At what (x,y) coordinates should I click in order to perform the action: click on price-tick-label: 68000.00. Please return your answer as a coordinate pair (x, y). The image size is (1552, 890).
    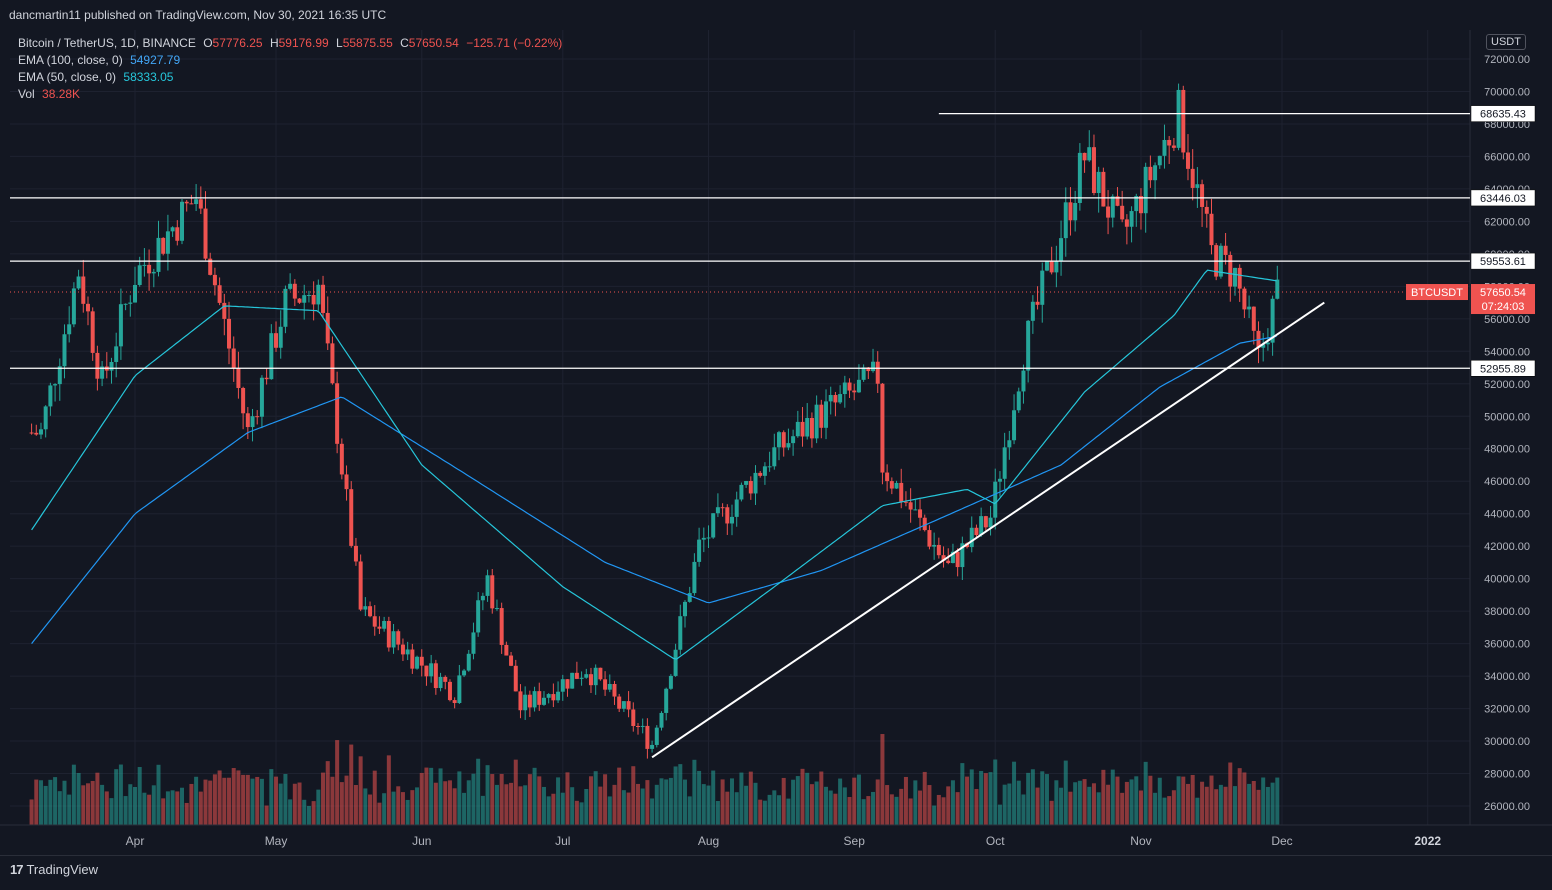
    Looking at the image, I should click on (1507, 125).